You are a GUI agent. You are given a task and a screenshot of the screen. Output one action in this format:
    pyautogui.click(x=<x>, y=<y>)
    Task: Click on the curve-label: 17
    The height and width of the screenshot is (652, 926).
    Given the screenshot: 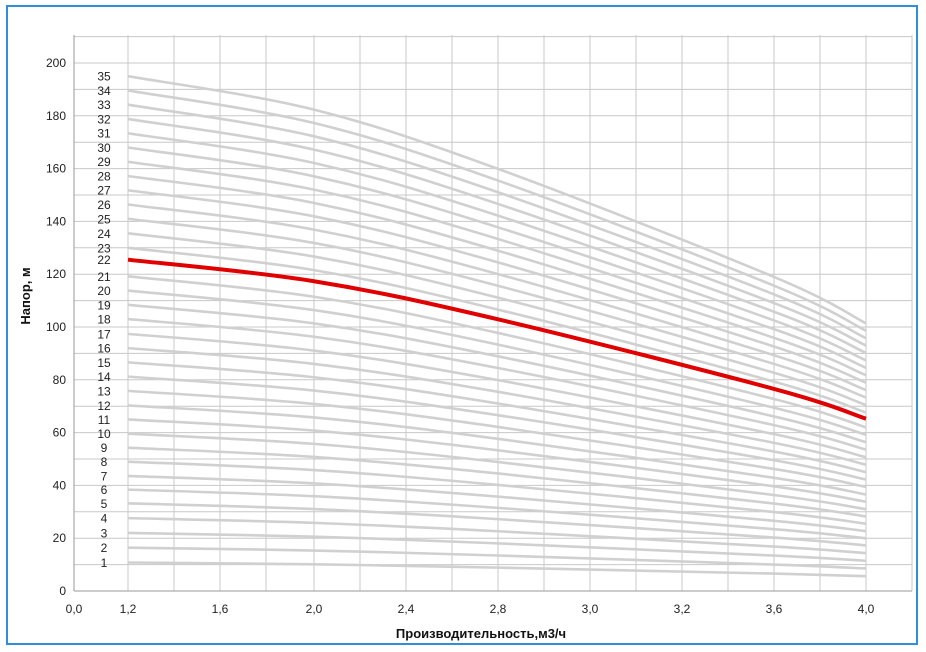 What is the action you would take?
    pyautogui.click(x=104, y=334)
    